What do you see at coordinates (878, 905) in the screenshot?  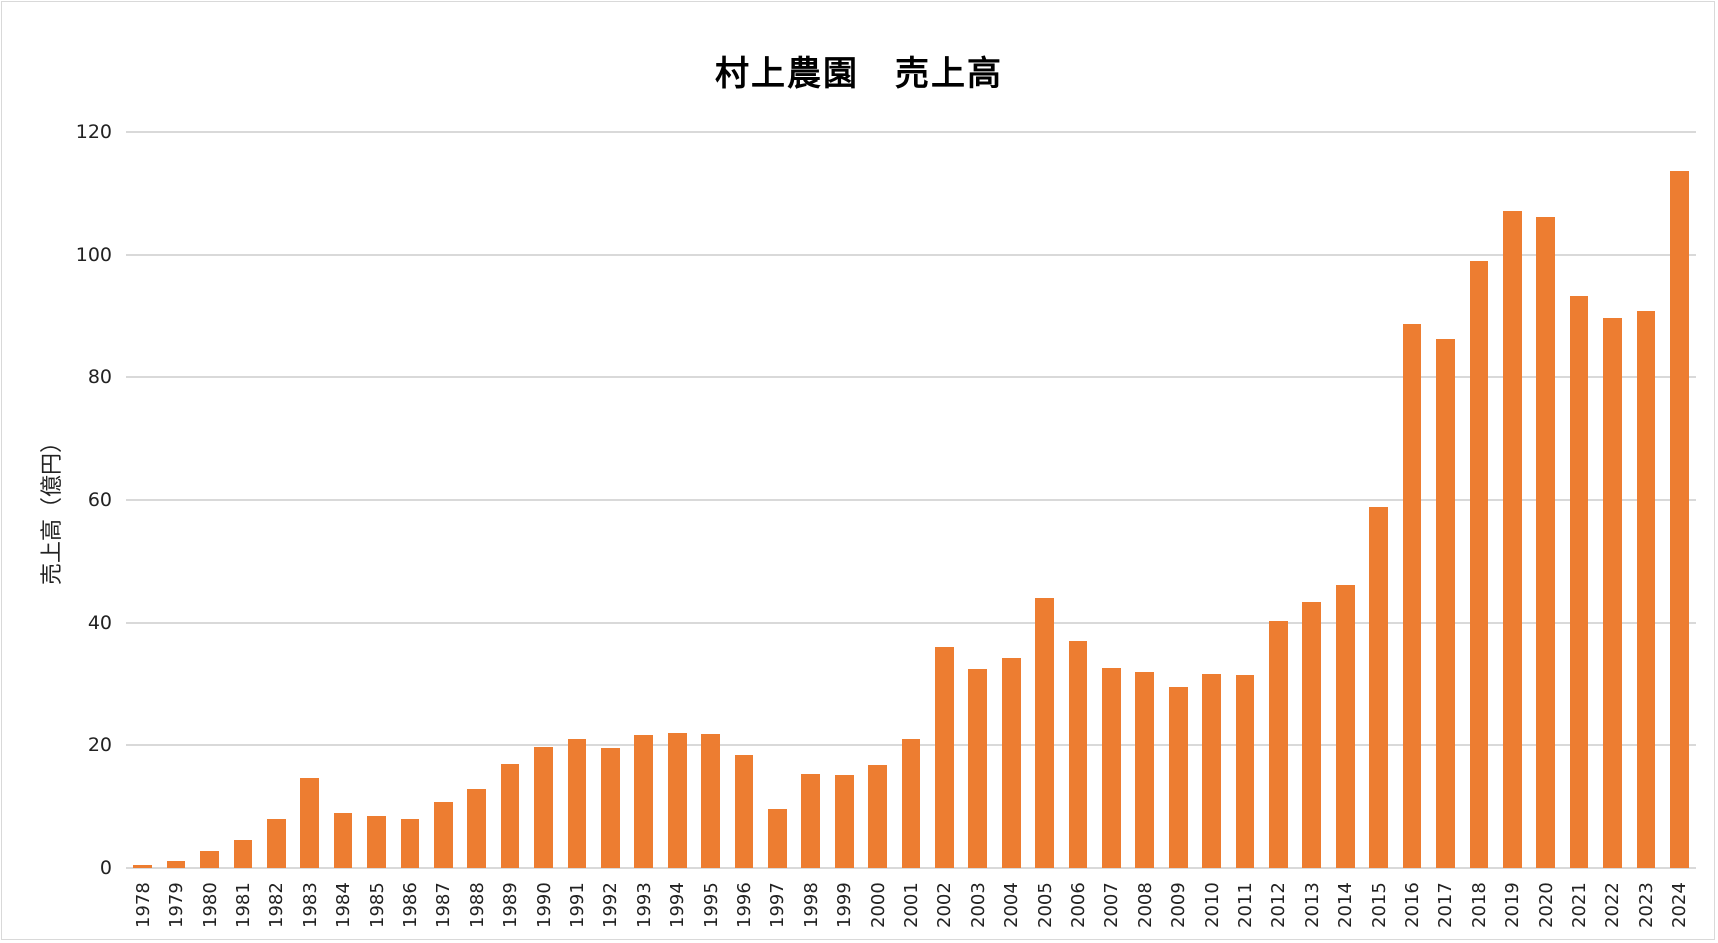 I see `x-tick-label: 2000` at bounding box center [878, 905].